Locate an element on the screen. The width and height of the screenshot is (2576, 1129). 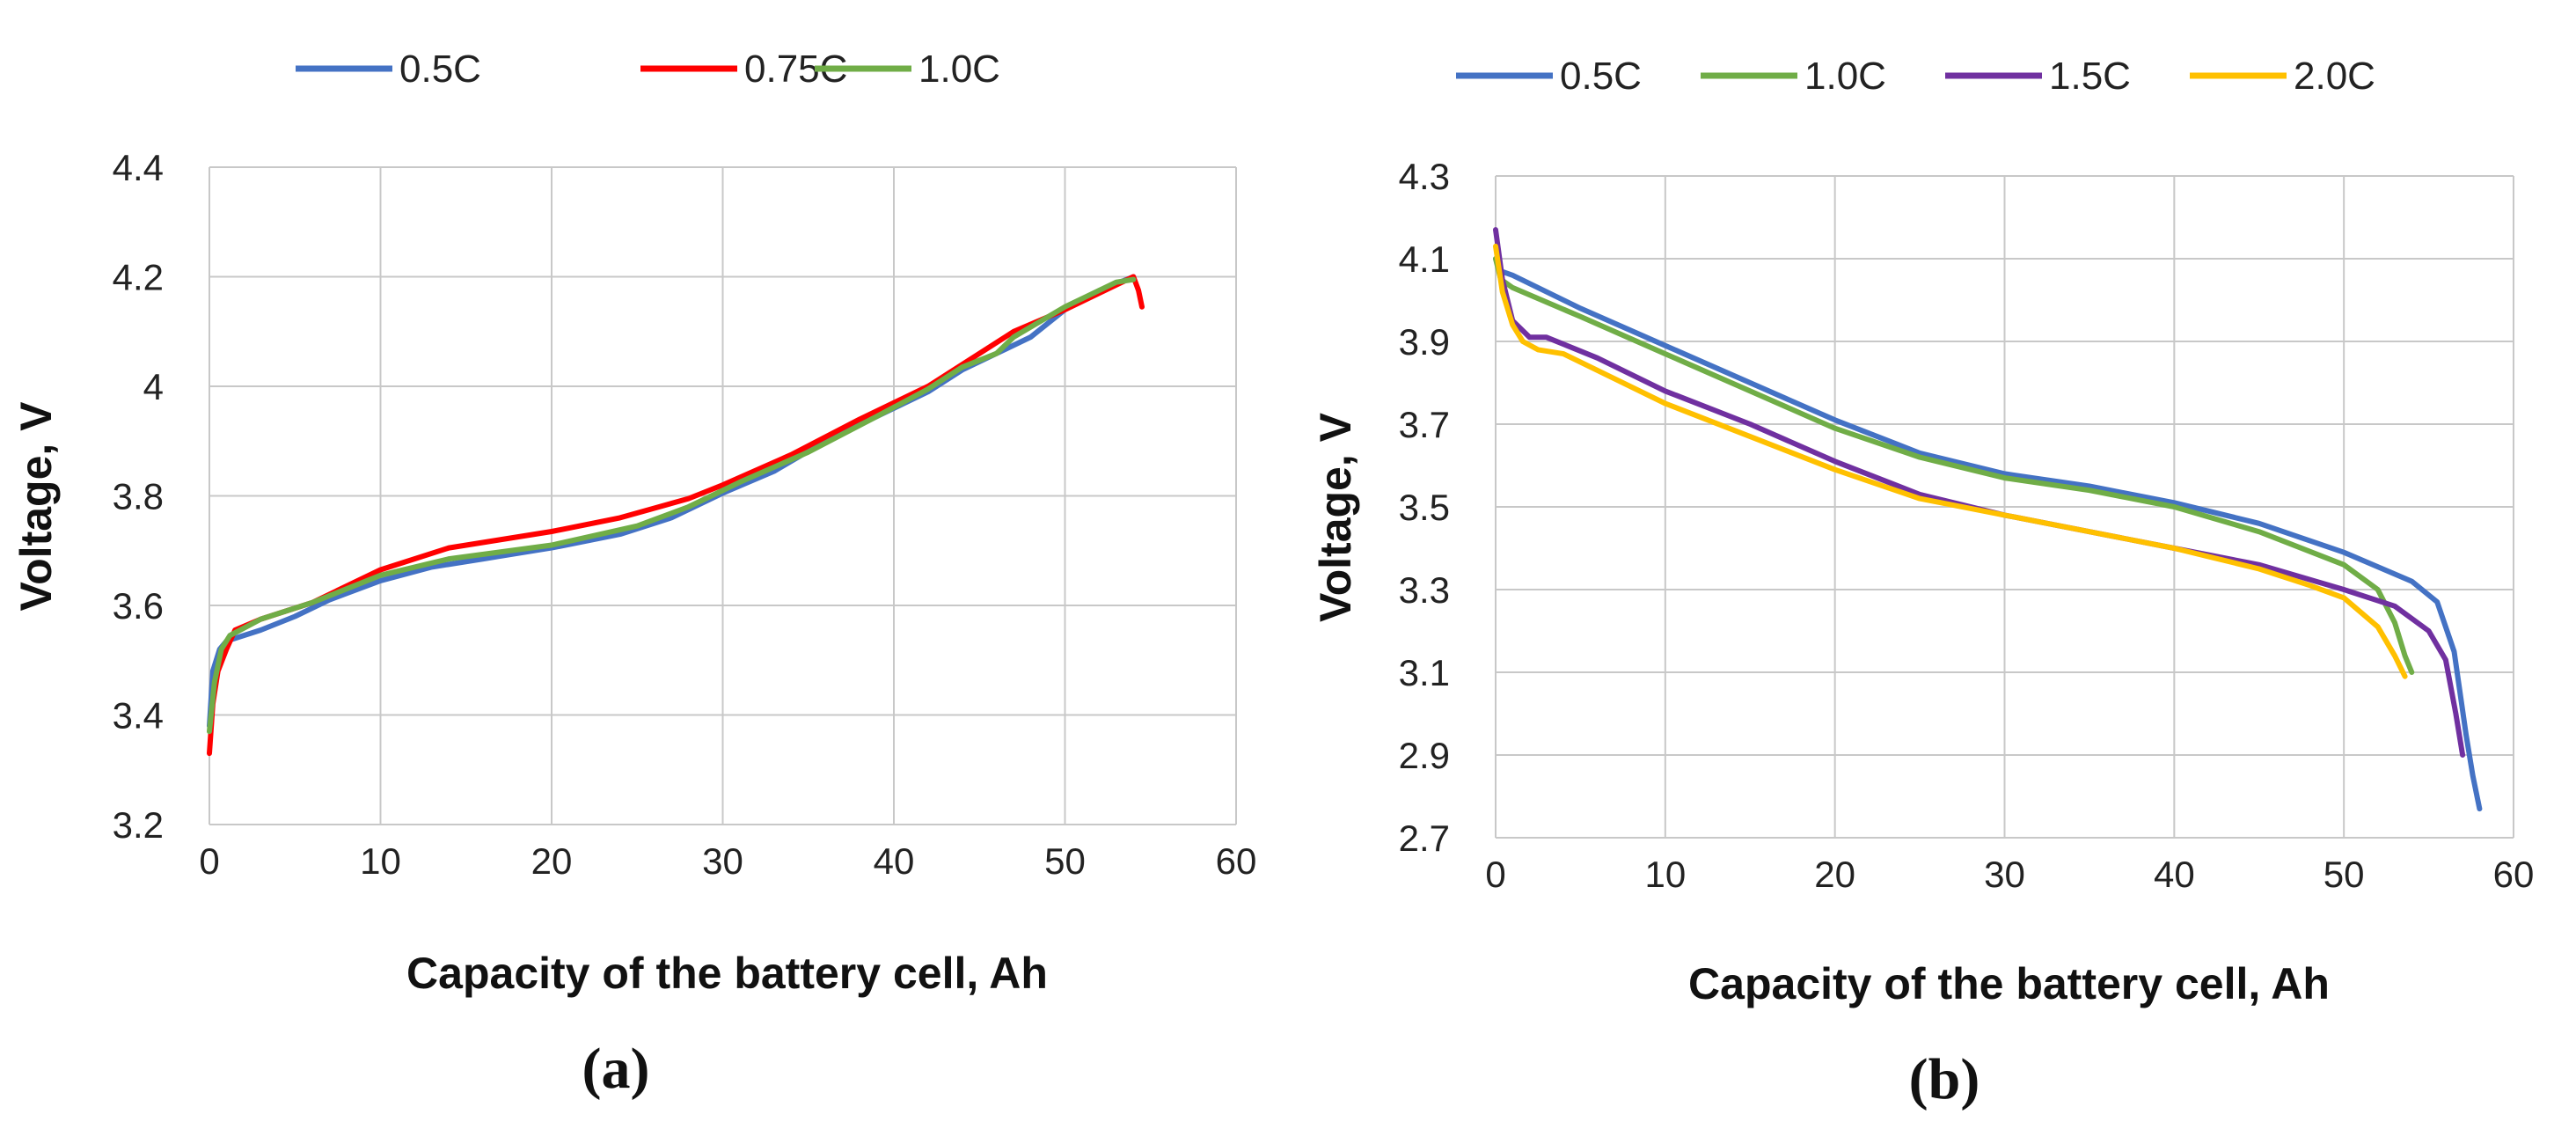
y-tick-label: 3.4 is located at coordinates (138, 716).